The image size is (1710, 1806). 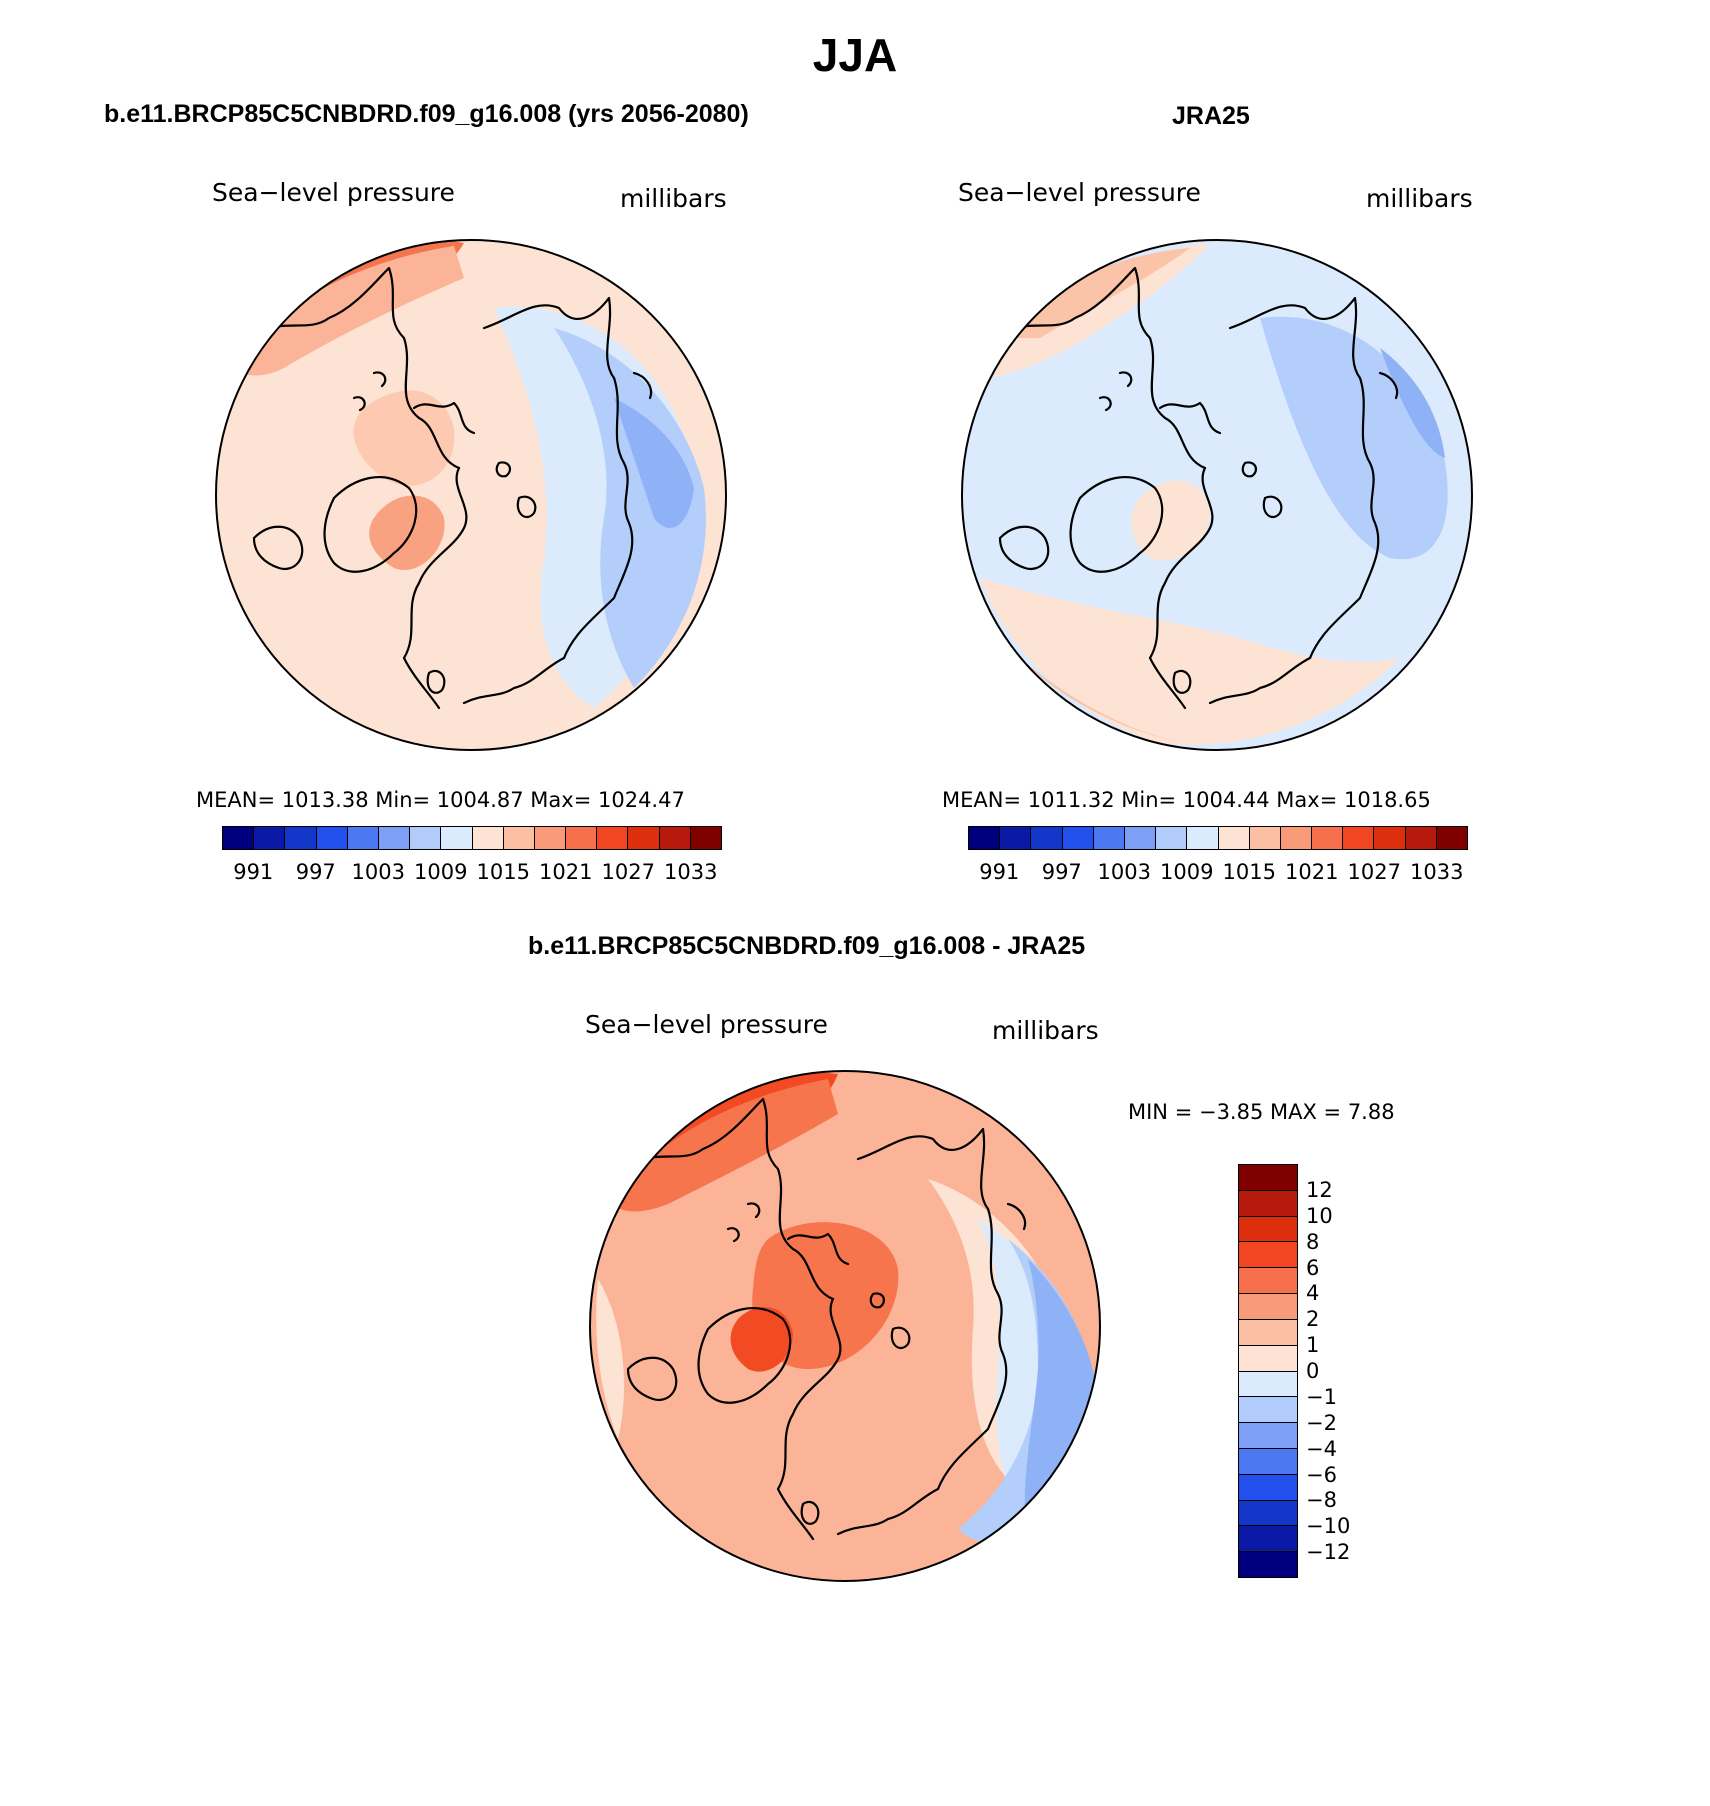 What do you see at coordinates (1313, 1319) in the screenshot?
I see `colorbar-tick-label: 2` at bounding box center [1313, 1319].